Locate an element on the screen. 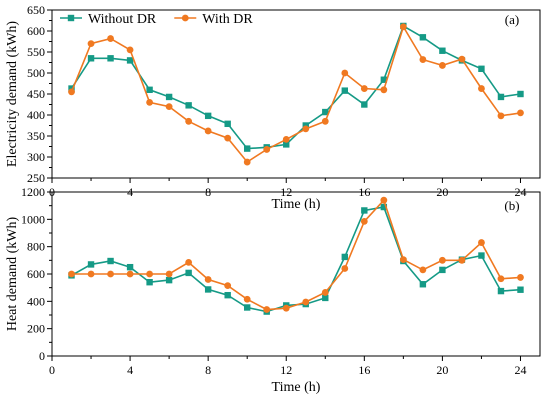 Image resolution: width=550 pixels, height=400 pixels. y-tick-label: 350 is located at coordinates (36, 136).